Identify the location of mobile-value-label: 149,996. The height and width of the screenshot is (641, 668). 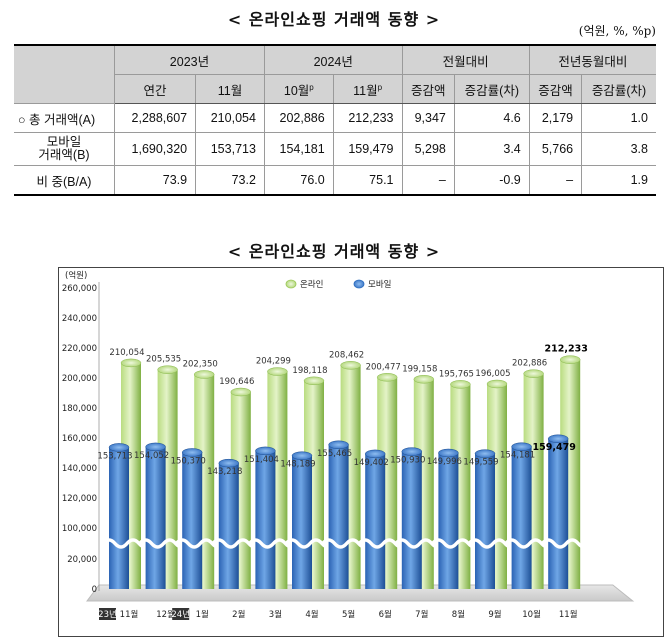
(444, 462).